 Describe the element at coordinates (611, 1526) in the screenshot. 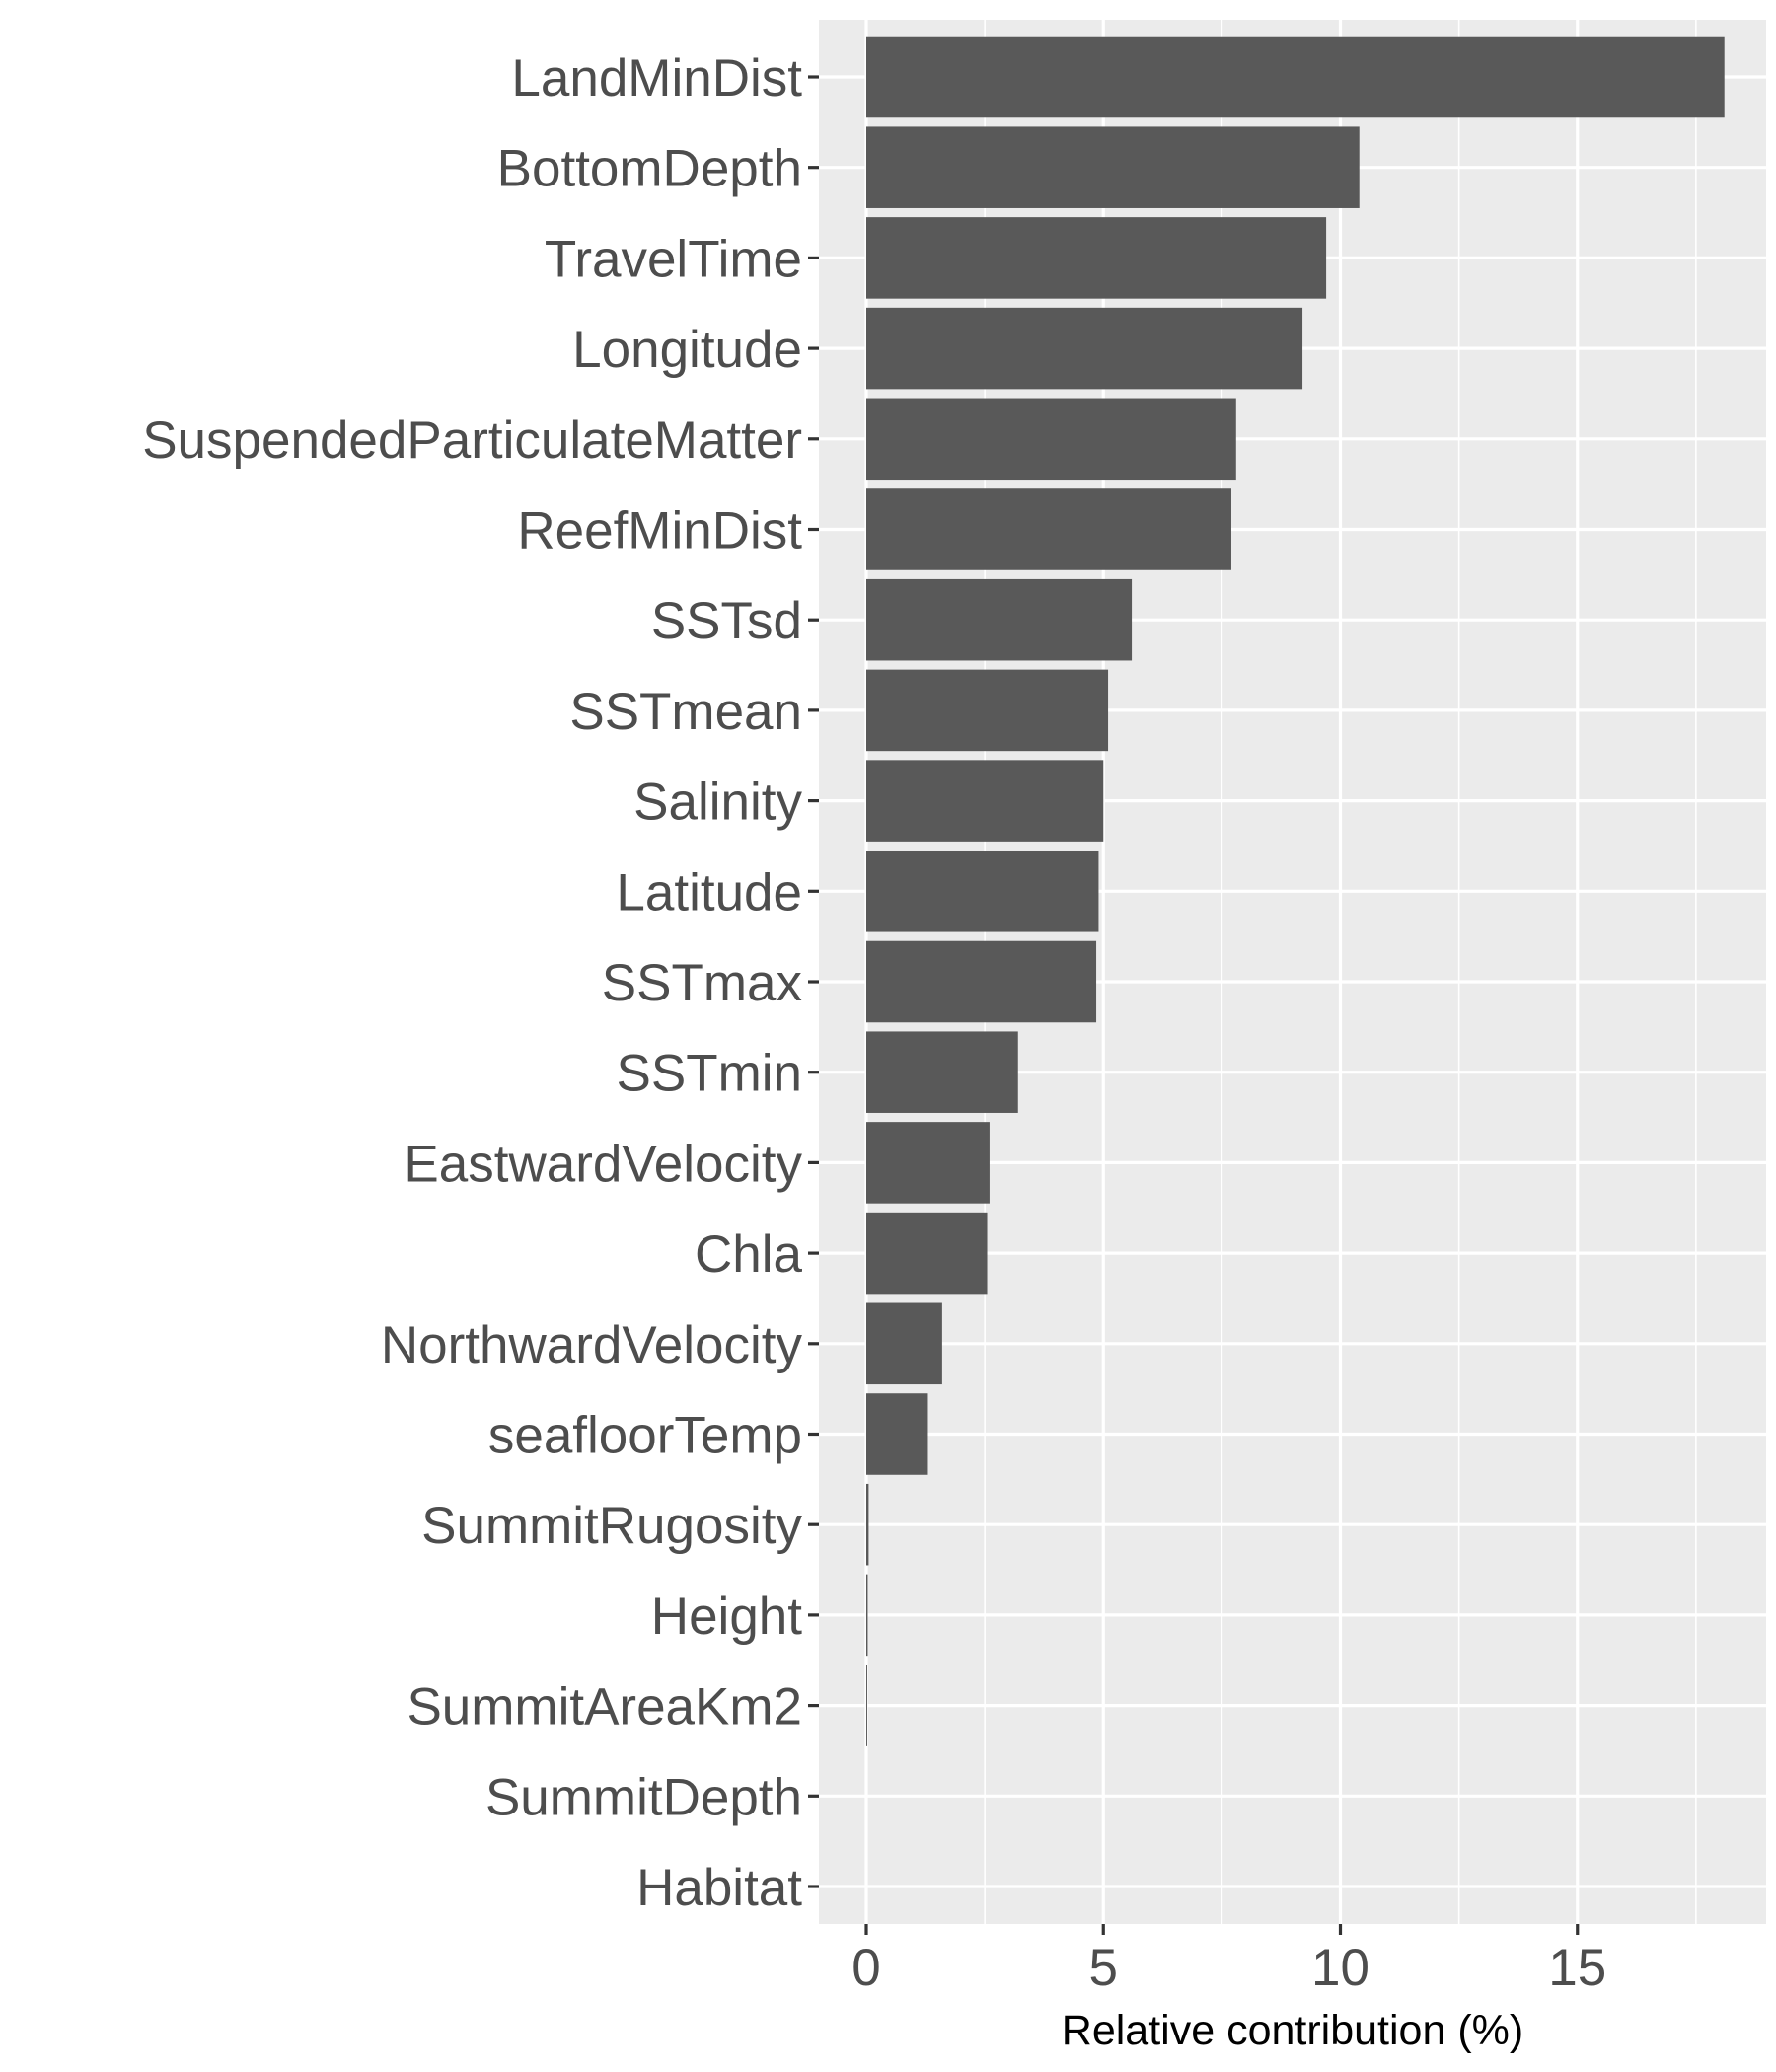

I see `y-tick-label: SummitRugosity` at that location.